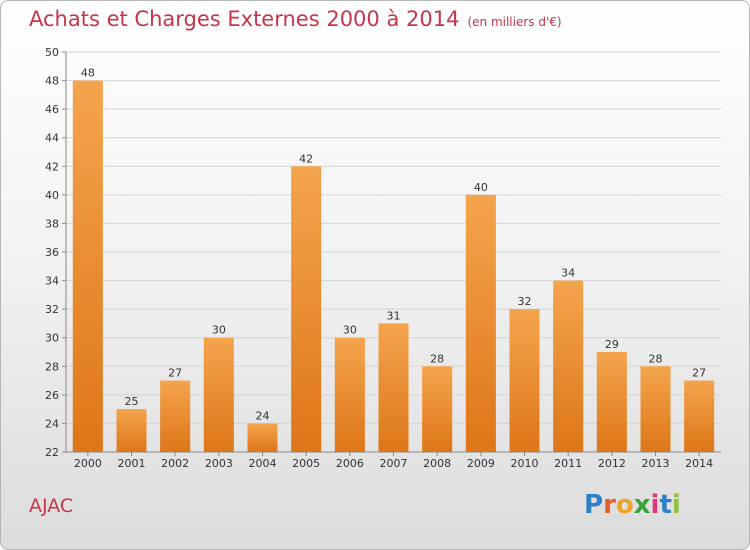 The image size is (750, 550). I want to click on x-tick-label: 2013, so click(656, 463).